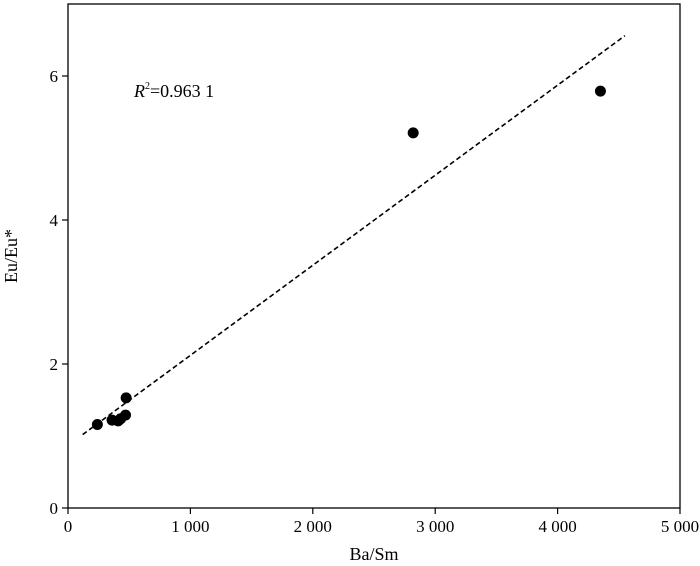  I want to click on r-symbol: R, so click(139, 91).